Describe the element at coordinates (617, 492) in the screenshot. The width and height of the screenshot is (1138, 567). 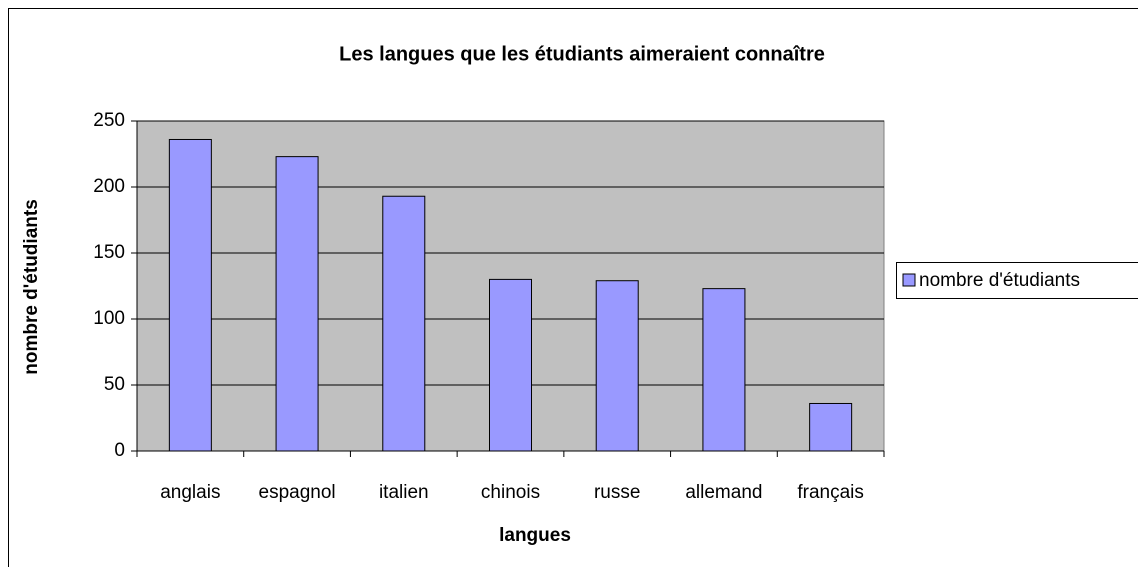
I see `x-tick-label: russe` at that location.